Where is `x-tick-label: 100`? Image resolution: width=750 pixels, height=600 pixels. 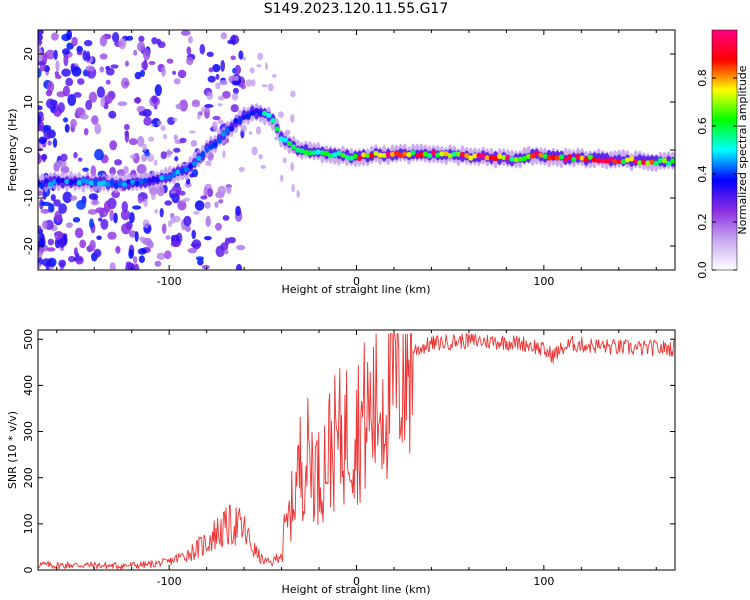 x-tick-label: 100 is located at coordinates (543, 281).